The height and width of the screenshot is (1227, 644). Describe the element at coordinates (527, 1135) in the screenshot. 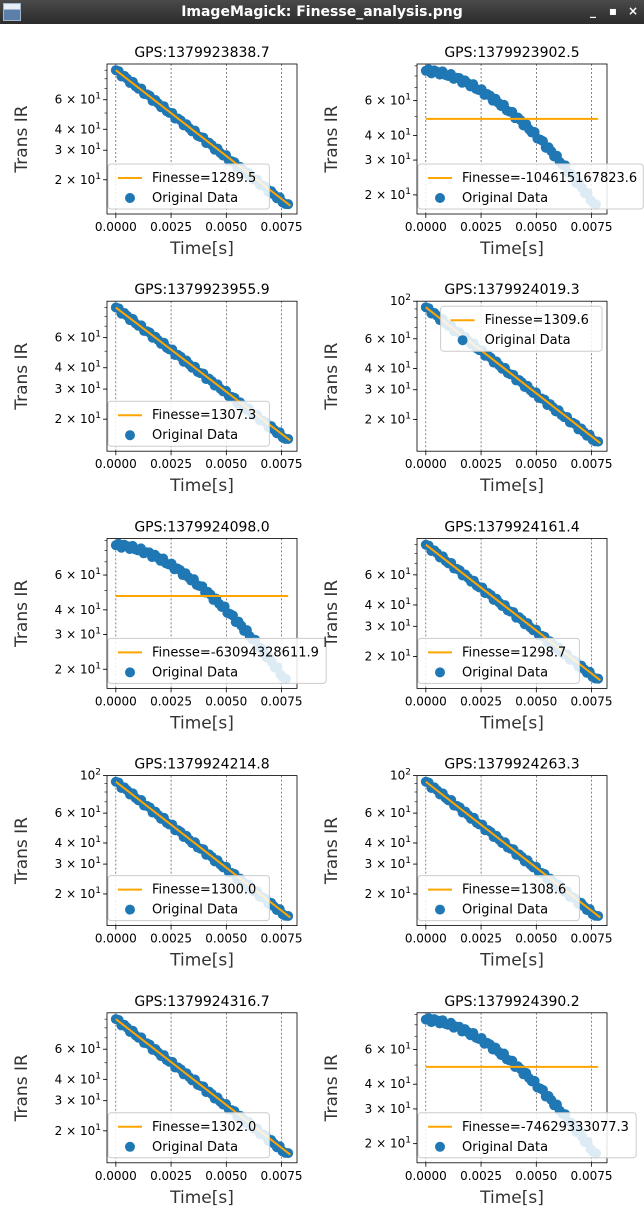

I see `legend: Finesse=-74629333077.3 Original Data` at that location.